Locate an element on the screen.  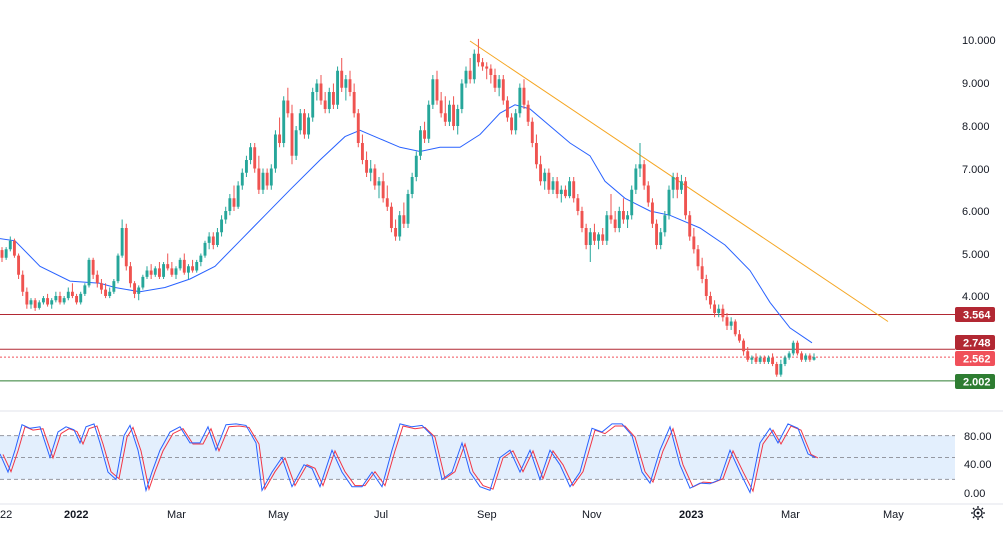
price-tick: 6.000 is located at coordinates (976, 212).